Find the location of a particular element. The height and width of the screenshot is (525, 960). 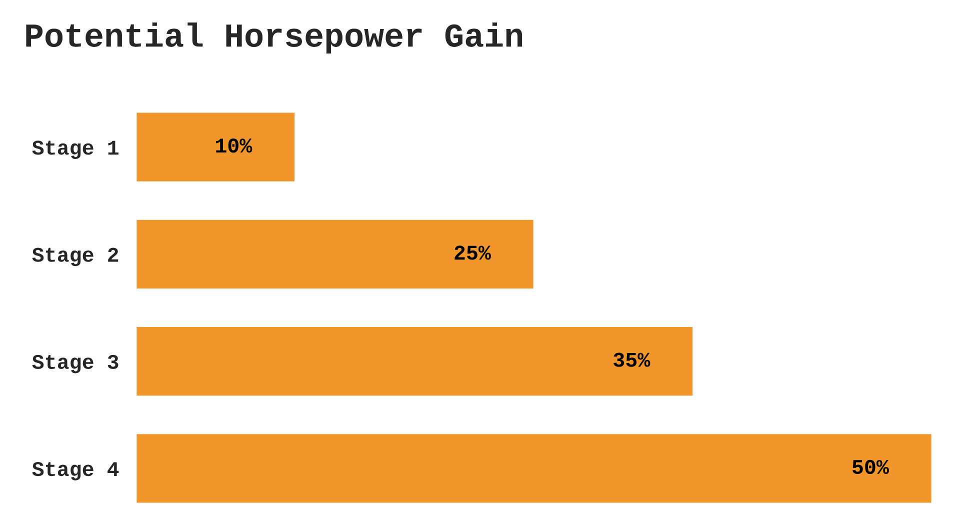

y-tick-label: Stage 1 is located at coordinates (75, 149).